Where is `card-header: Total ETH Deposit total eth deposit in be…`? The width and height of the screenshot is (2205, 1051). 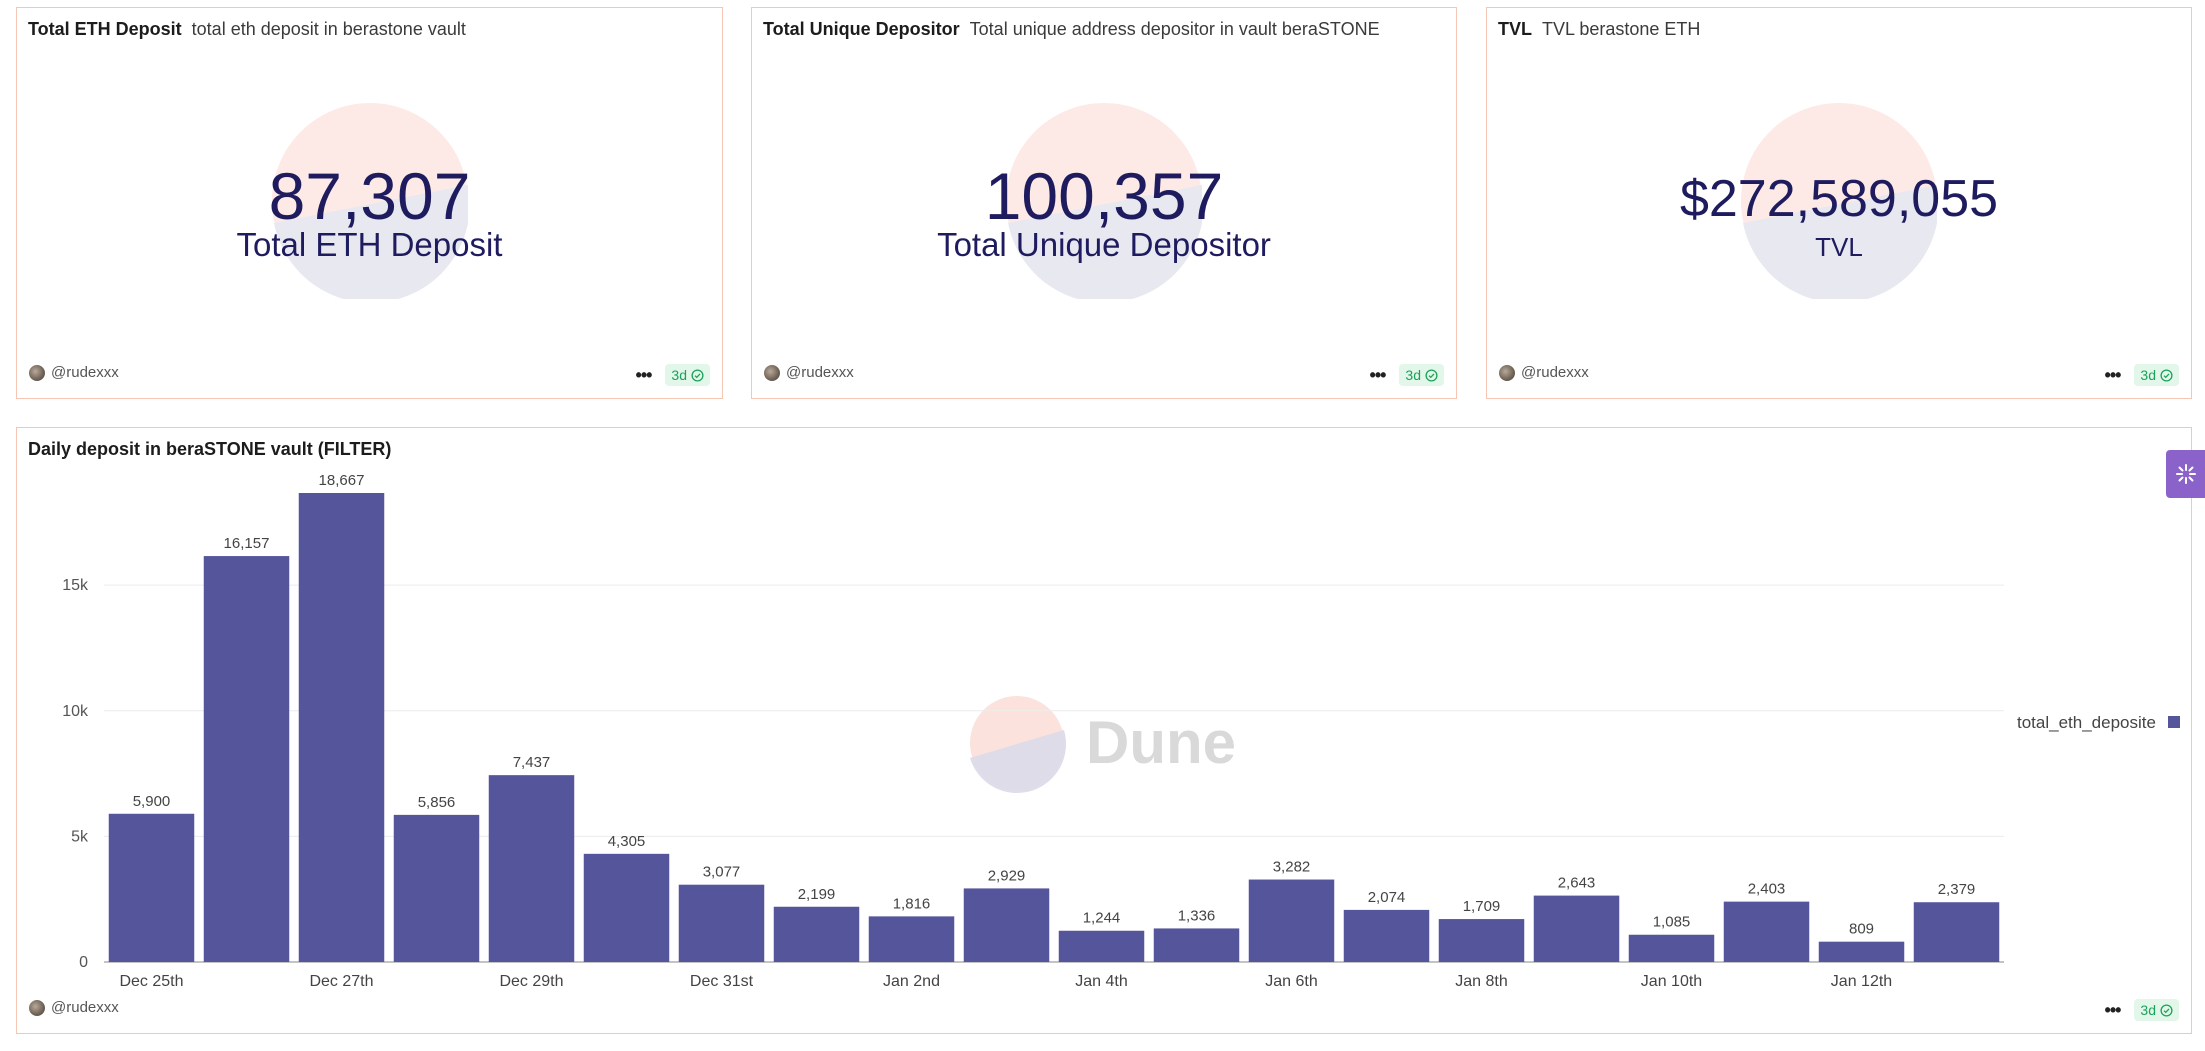 card-header: Total ETH Deposit total eth deposit in be… is located at coordinates (247, 29).